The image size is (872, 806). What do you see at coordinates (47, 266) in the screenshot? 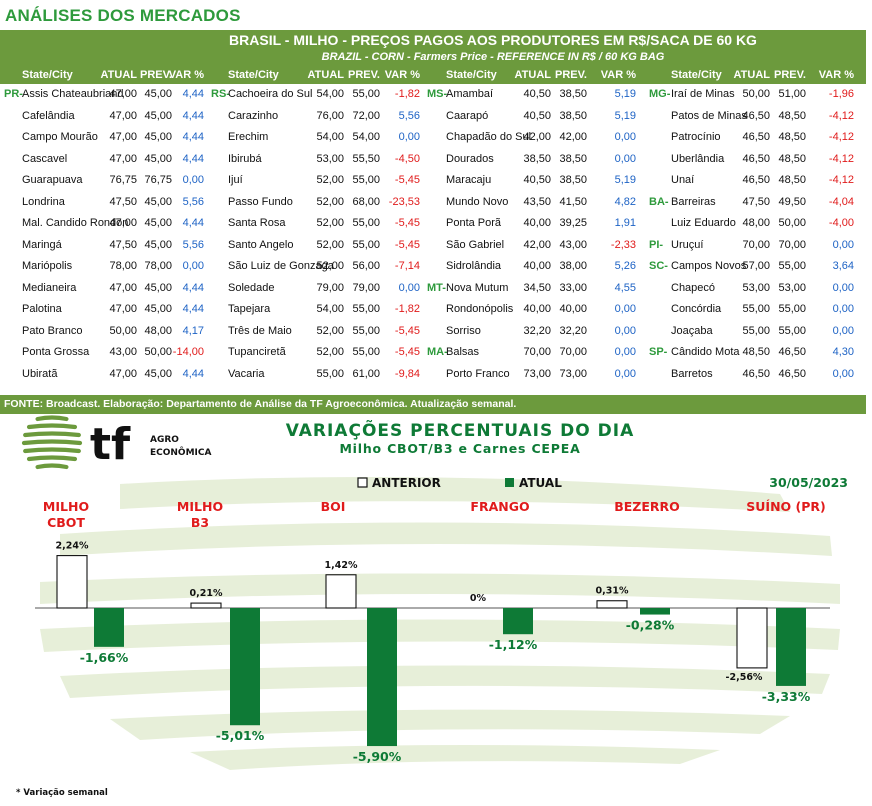
I see `city-name: Mariópolis` at bounding box center [47, 266].